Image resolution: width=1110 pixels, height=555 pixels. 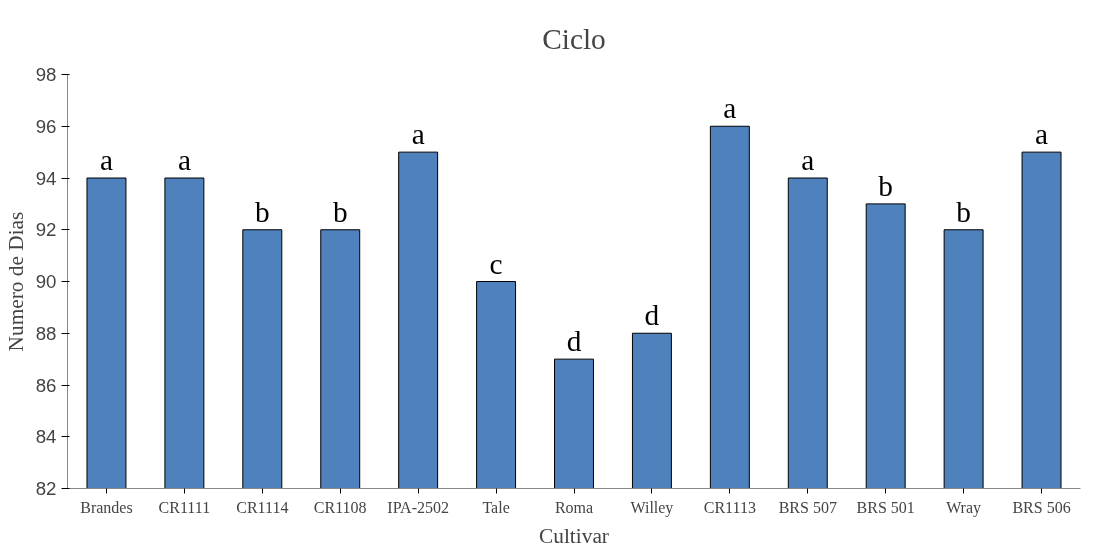 I want to click on x-tick-label: CR1113, so click(x=729, y=507).